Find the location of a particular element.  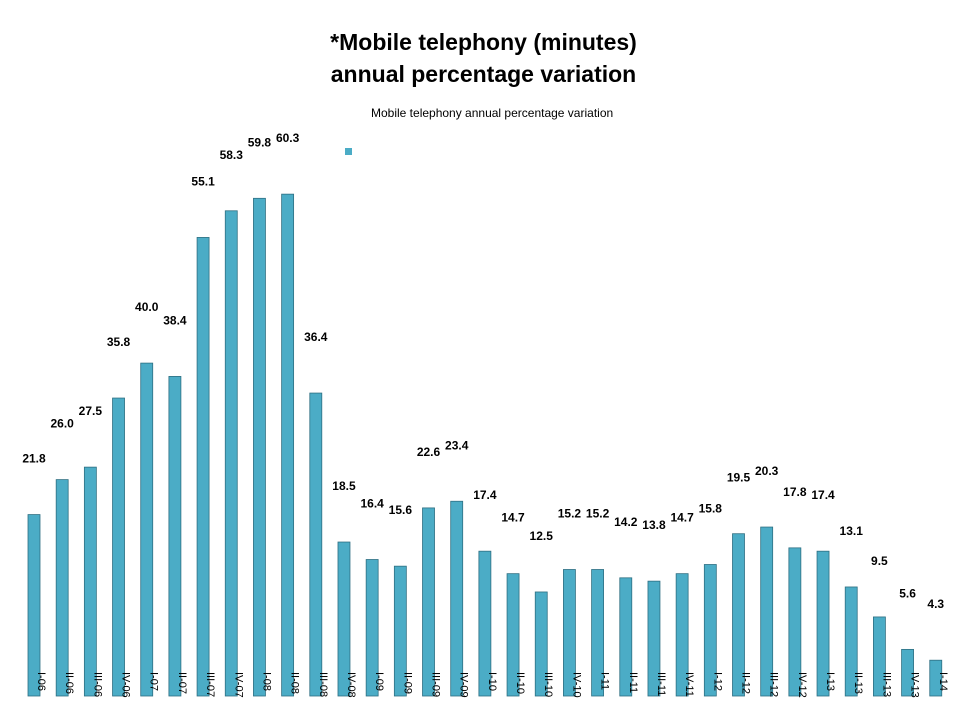

x-tick-label-II-13: II-13 is located at coordinates (858, 683).